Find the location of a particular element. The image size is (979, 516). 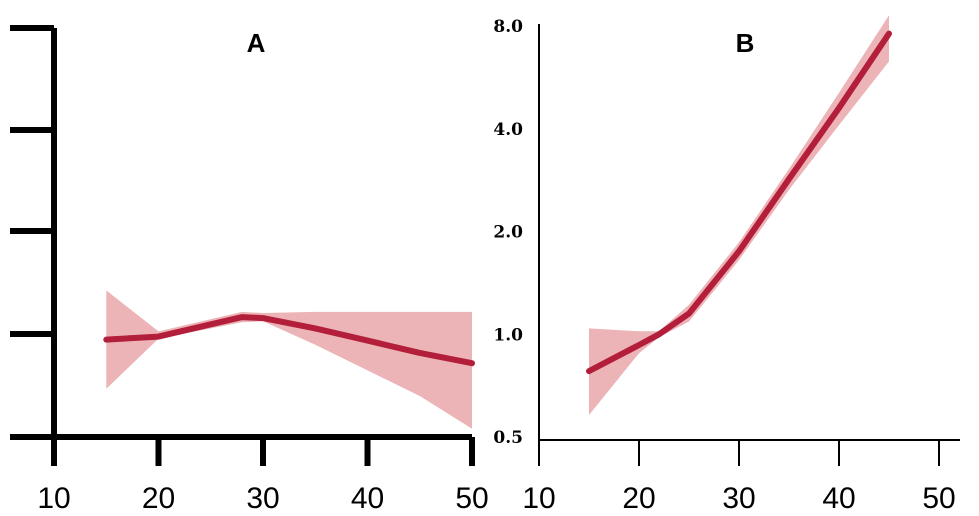

panel-b-xtick-label: 30 is located at coordinates (738, 498).